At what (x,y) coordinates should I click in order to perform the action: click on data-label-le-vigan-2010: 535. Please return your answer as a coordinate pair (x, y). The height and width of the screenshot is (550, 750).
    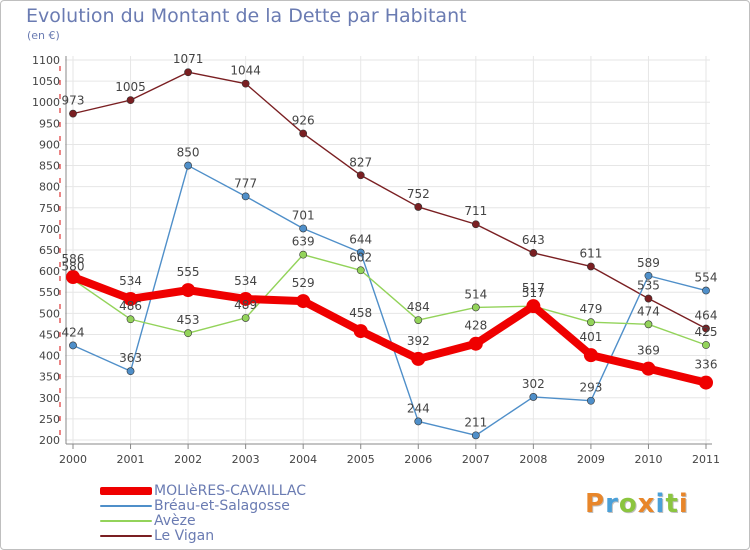
    Looking at the image, I should click on (648, 286).